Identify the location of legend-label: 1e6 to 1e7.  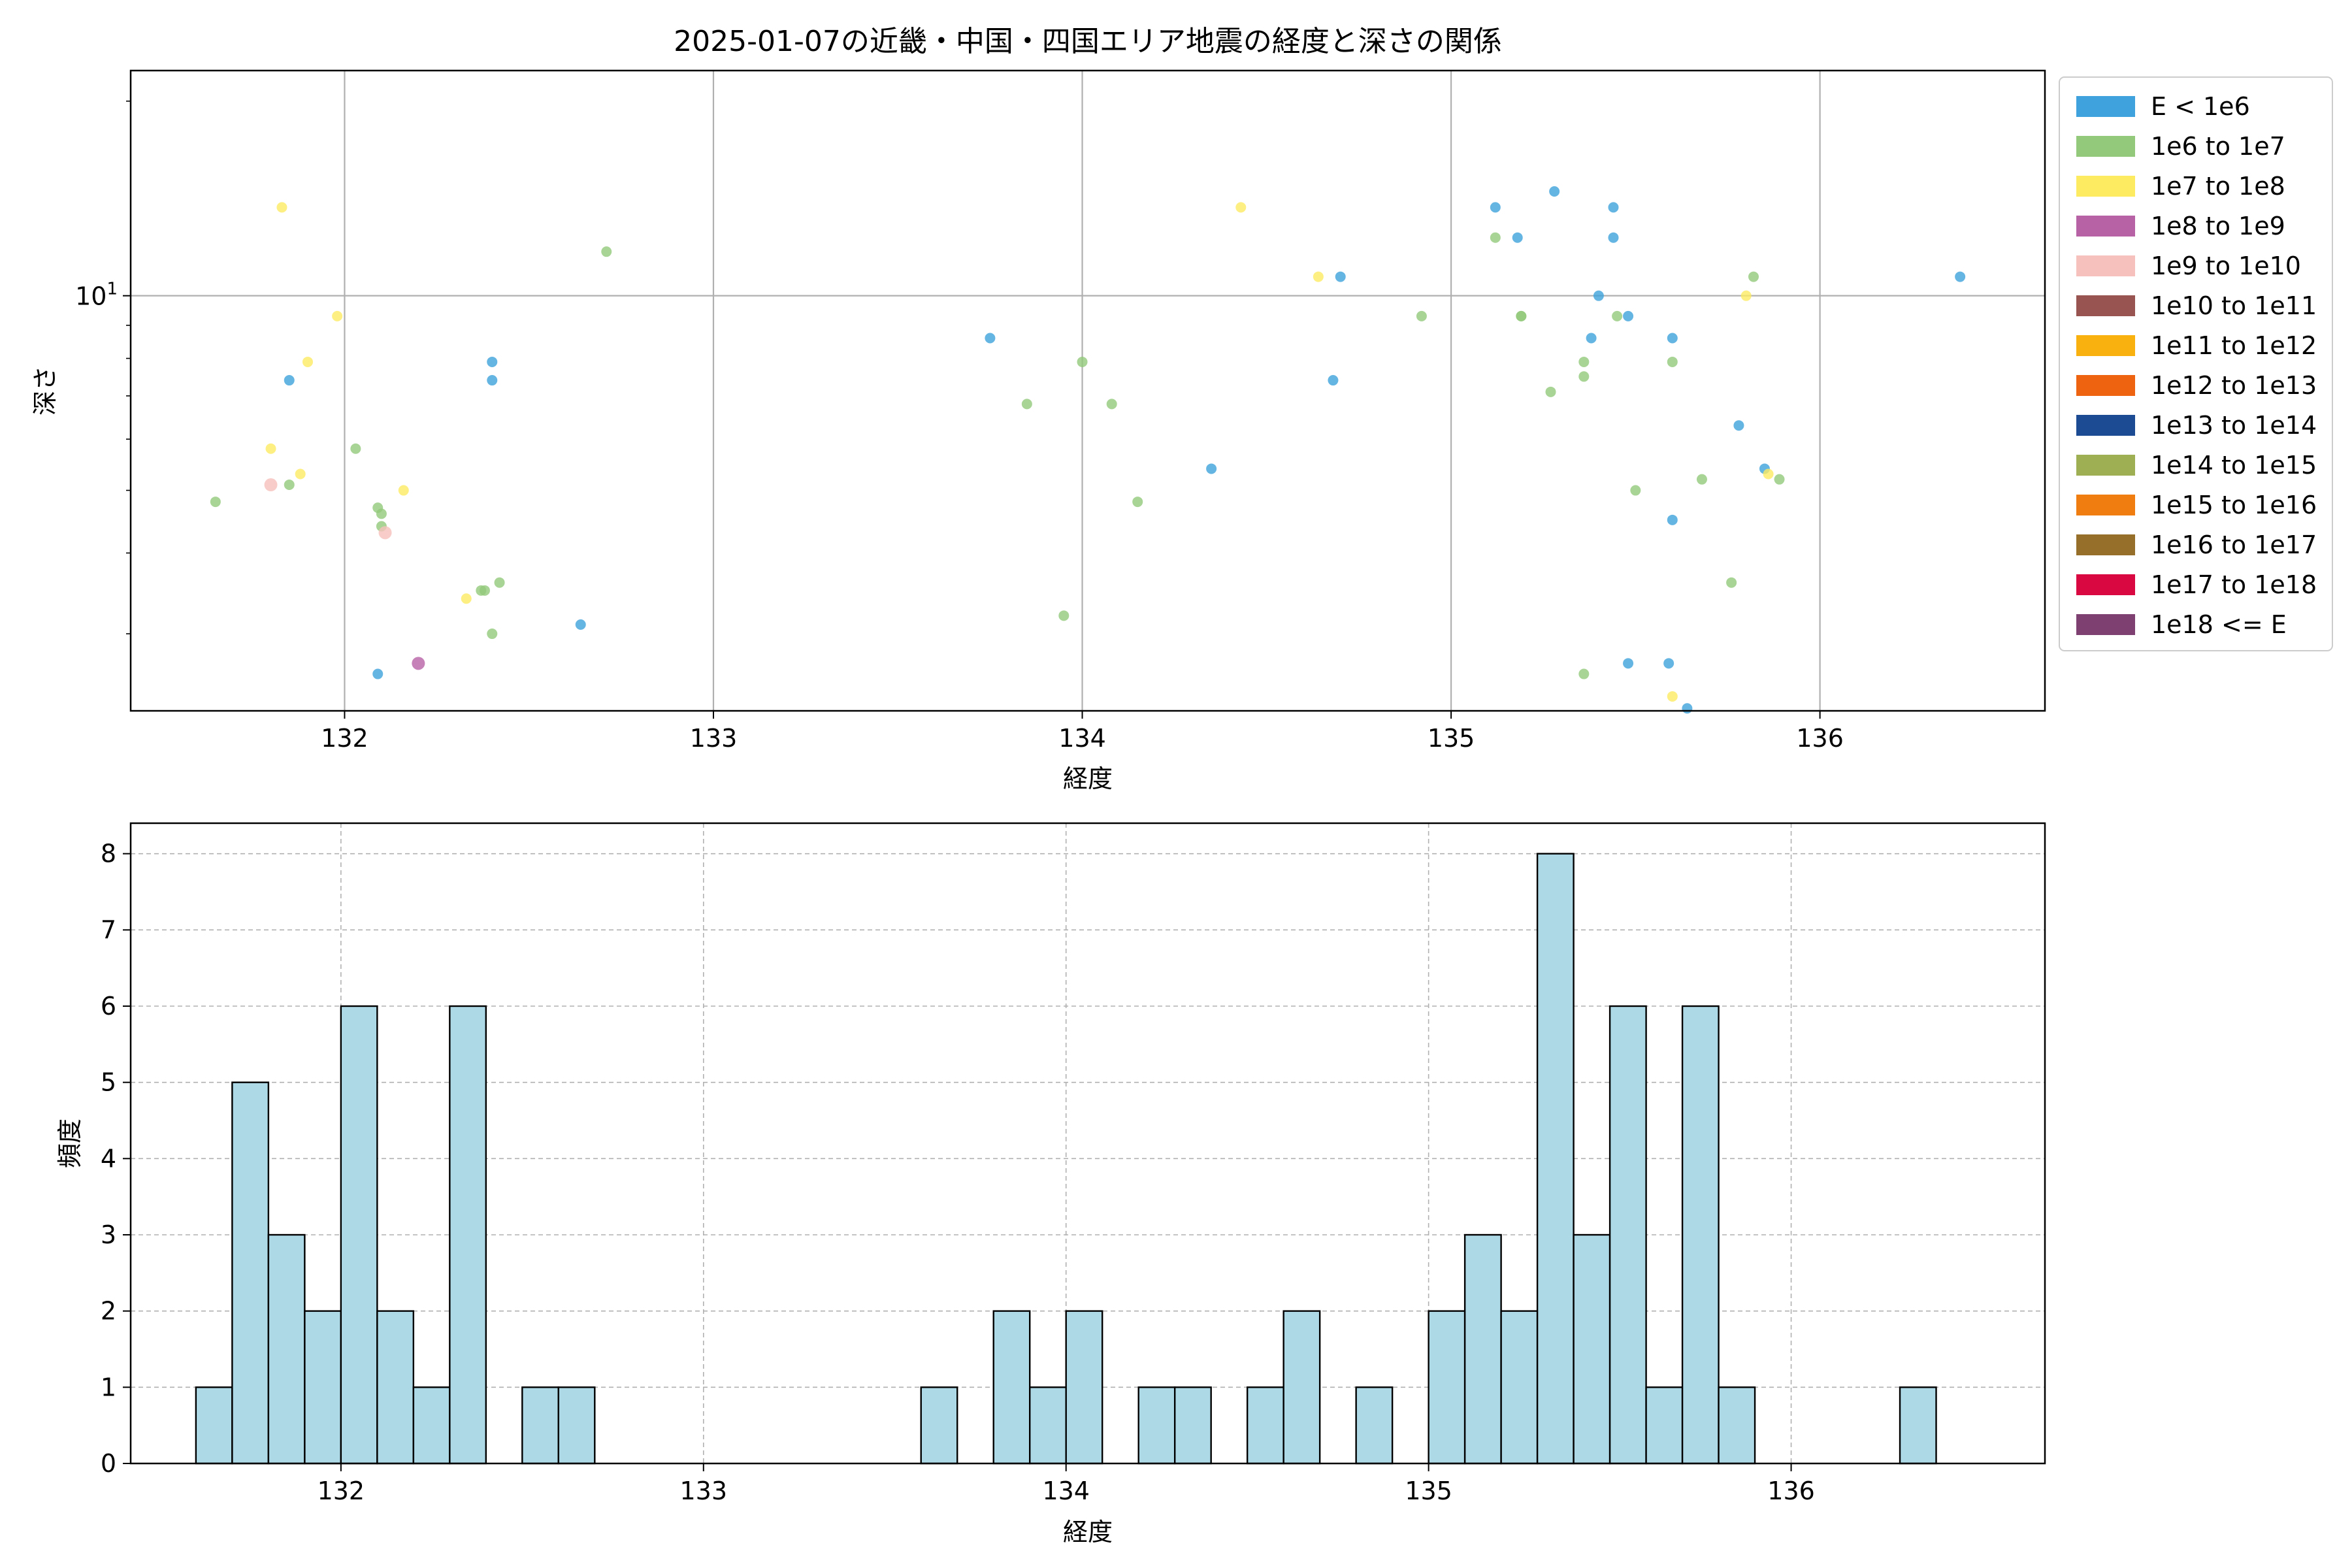
(2218, 146).